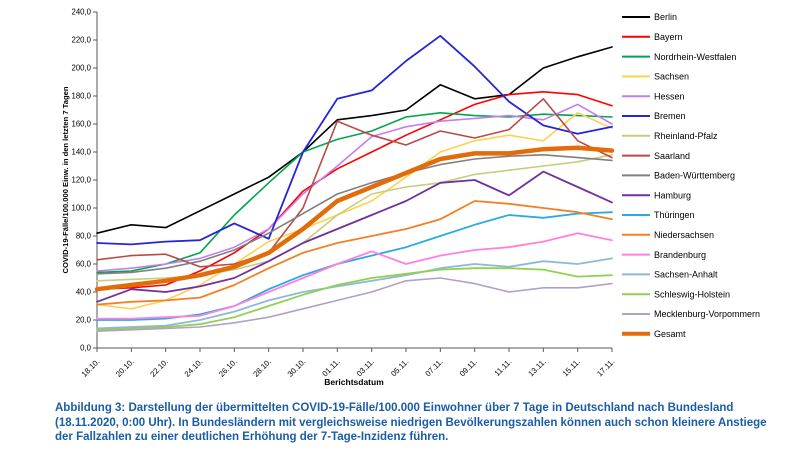 This screenshot has width=800, height=450. I want to click on legend-item-baden-w-rttemberg: Baden-Württemberg, so click(678, 176).